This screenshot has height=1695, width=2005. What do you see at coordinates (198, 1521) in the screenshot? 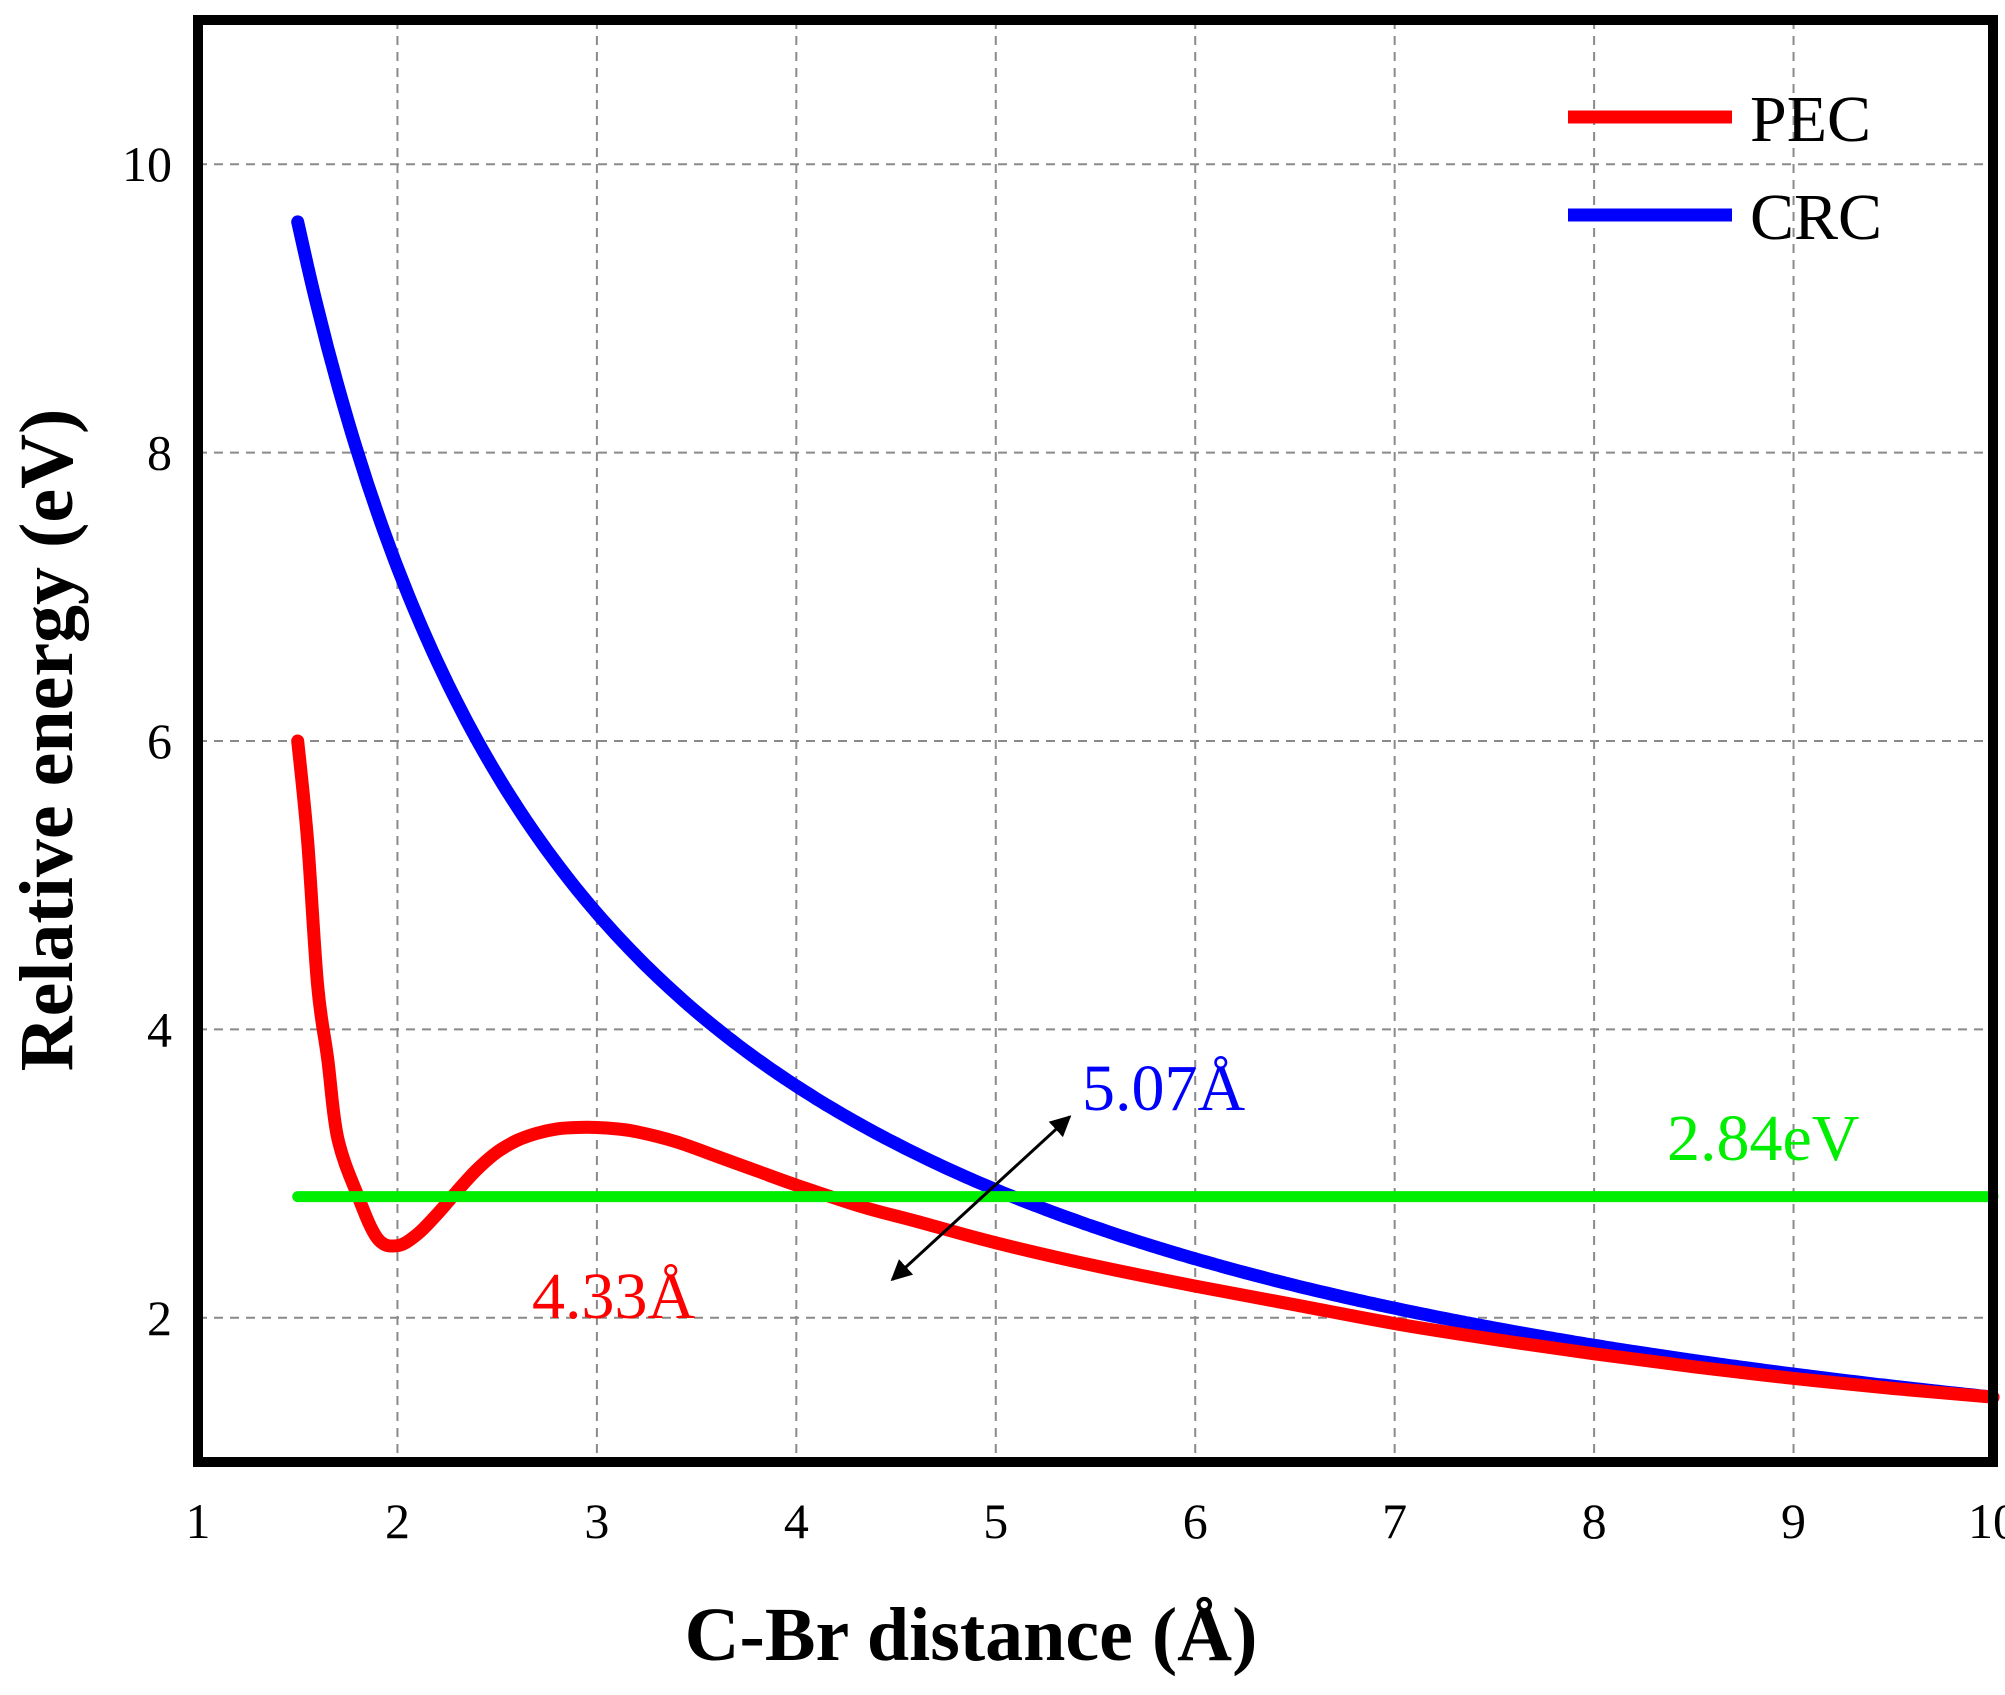
I see `x-tick-label: 1` at bounding box center [198, 1521].